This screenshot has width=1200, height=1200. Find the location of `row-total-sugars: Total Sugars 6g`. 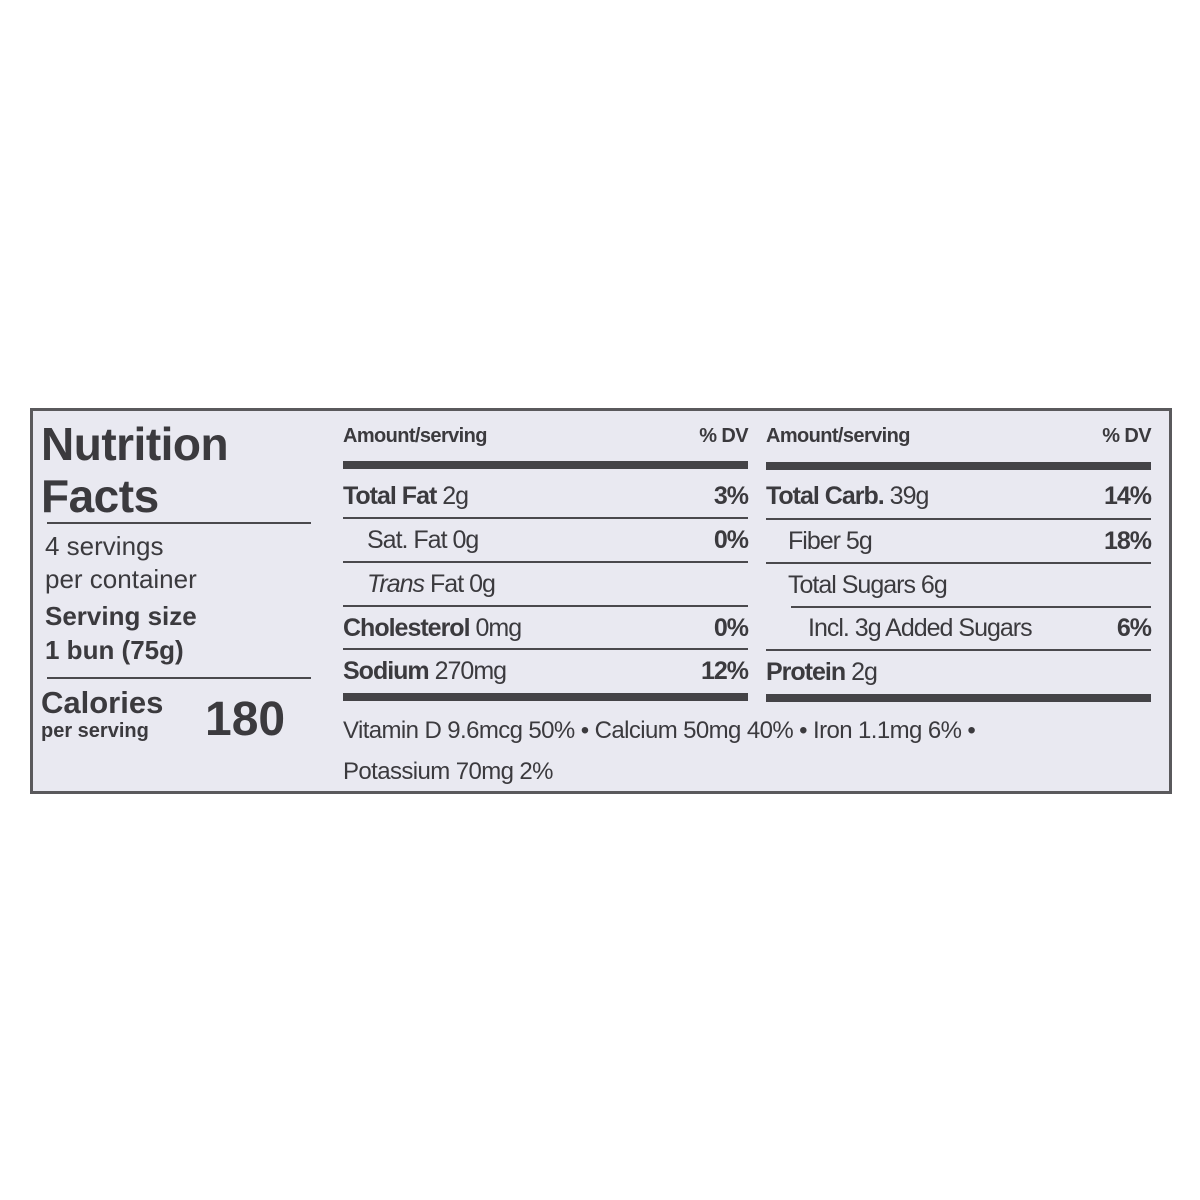

row-total-sugars: Total Sugars 6g is located at coordinates (868, 584).